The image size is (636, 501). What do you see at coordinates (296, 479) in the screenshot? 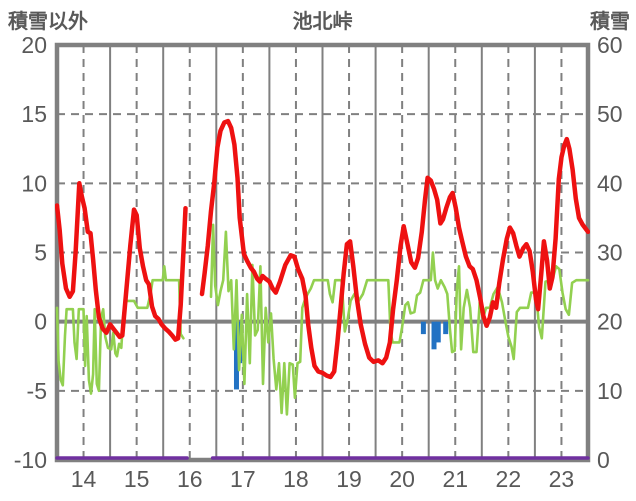
I see `svg-text: 18` at bounding box center [296, 479].